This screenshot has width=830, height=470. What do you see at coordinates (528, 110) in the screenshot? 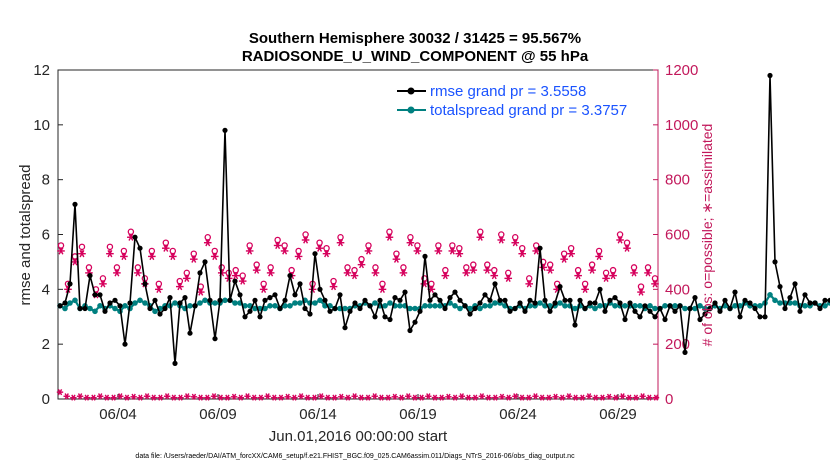
I see `legend-spread-label: totalspread grand pr = 3.3757` at bounding box center [528, 110].